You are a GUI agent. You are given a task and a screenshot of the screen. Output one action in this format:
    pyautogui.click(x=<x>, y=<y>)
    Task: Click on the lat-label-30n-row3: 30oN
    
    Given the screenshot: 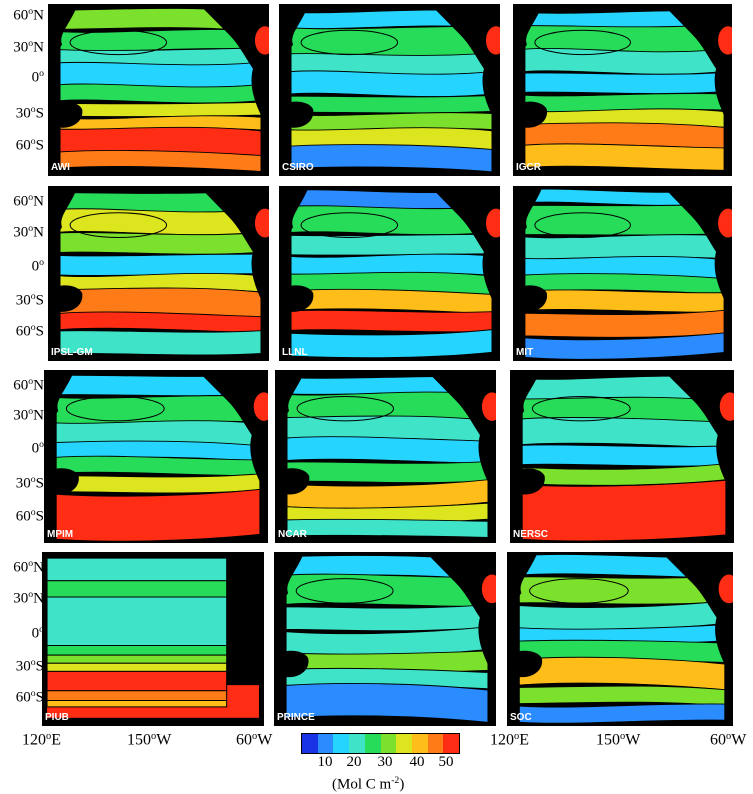 What is the action you would take?
    pyautogui.click(x=28, y=415)
    